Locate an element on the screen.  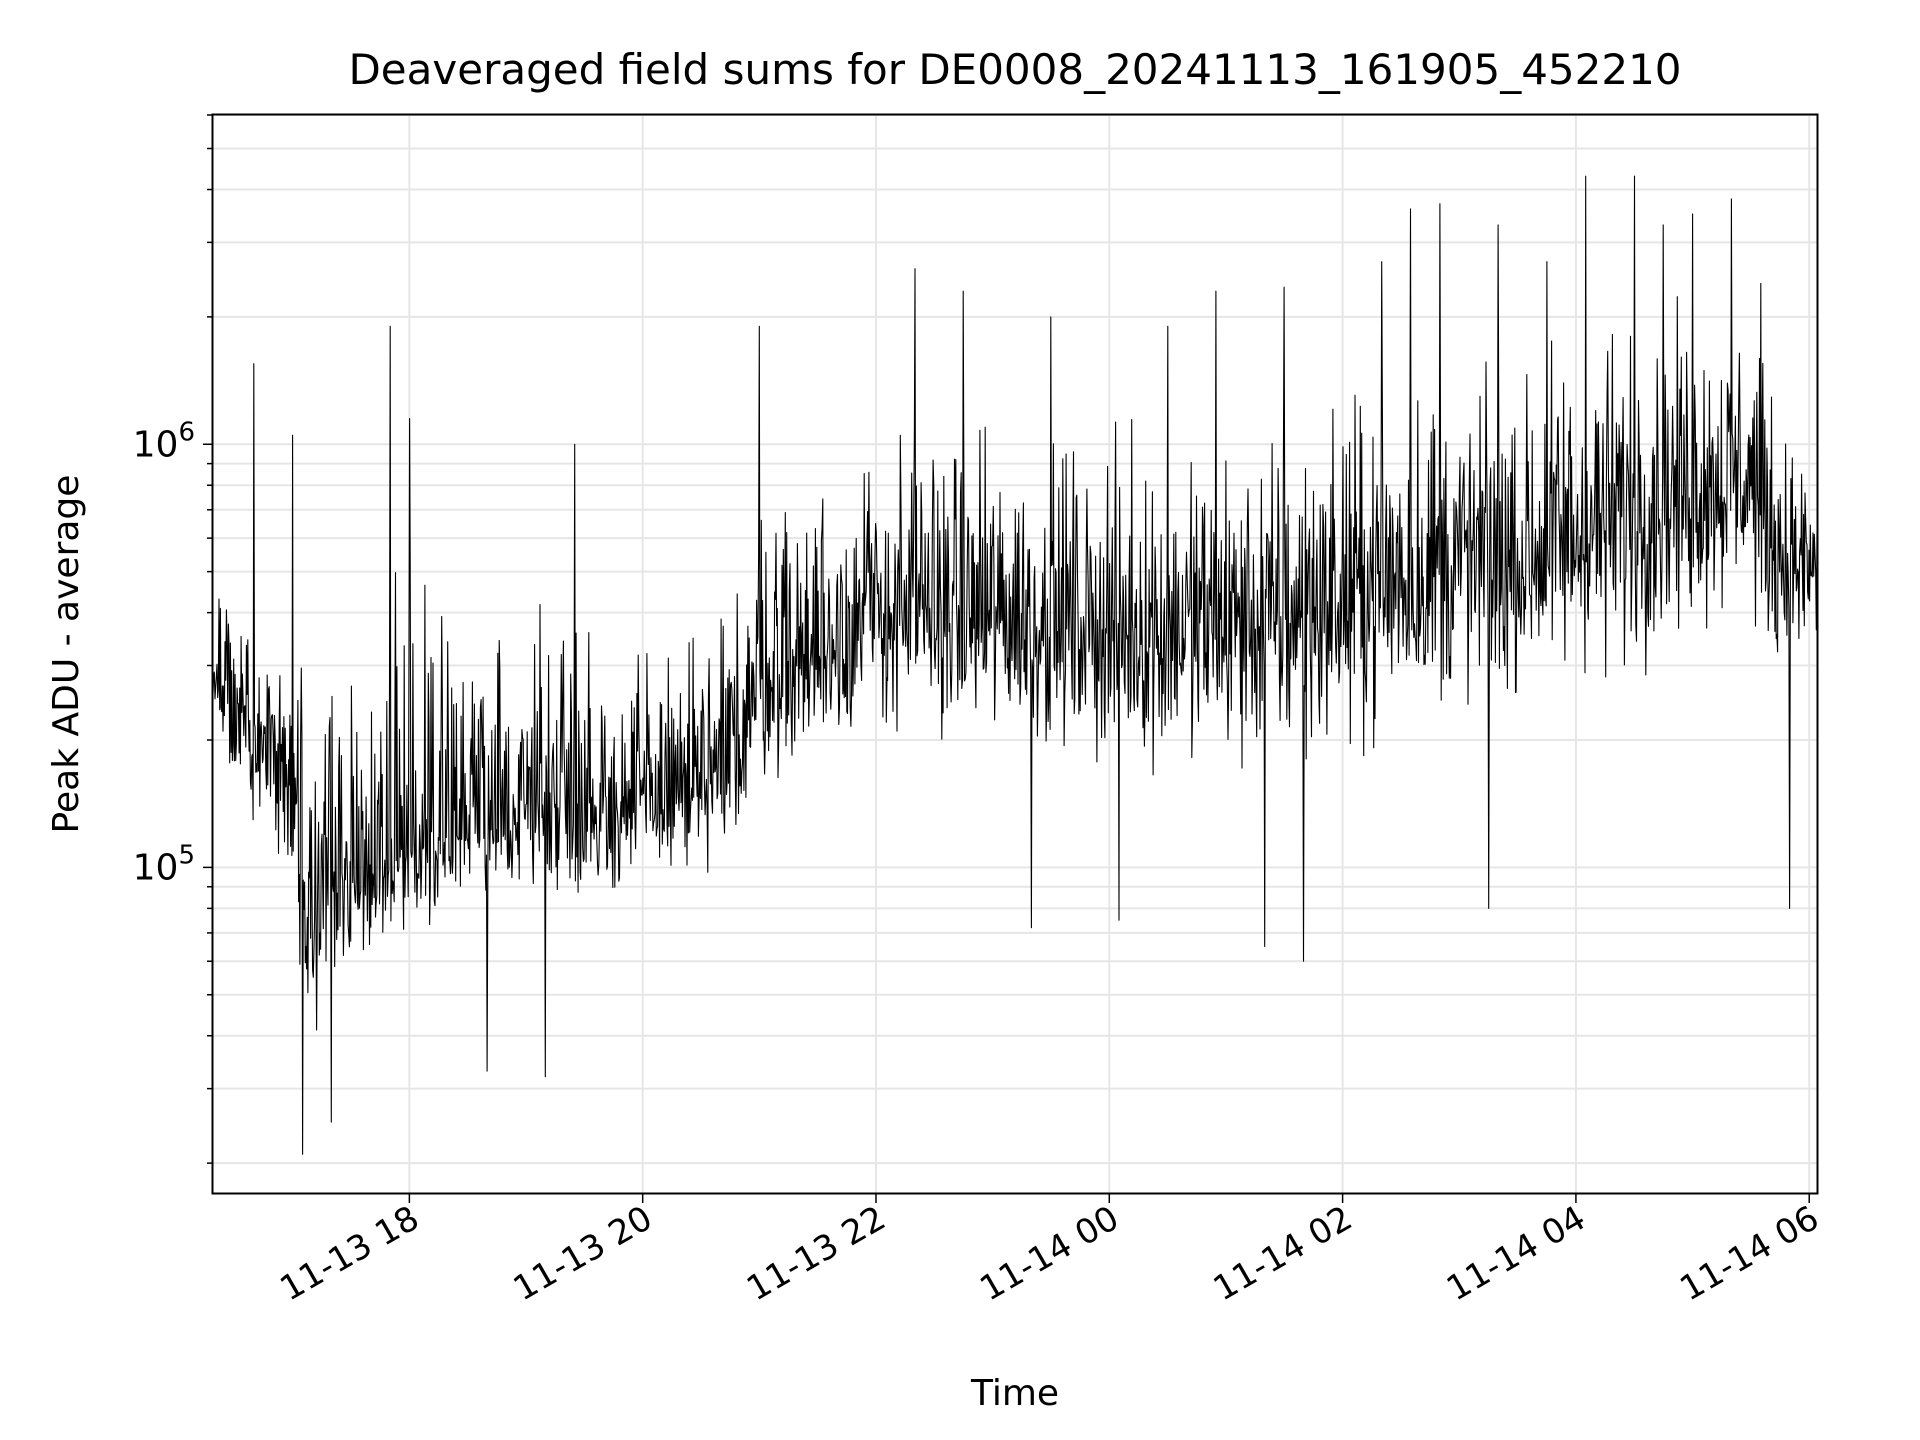
y-axis-label: Peak ADU - average is located at coordinates (66, 654).